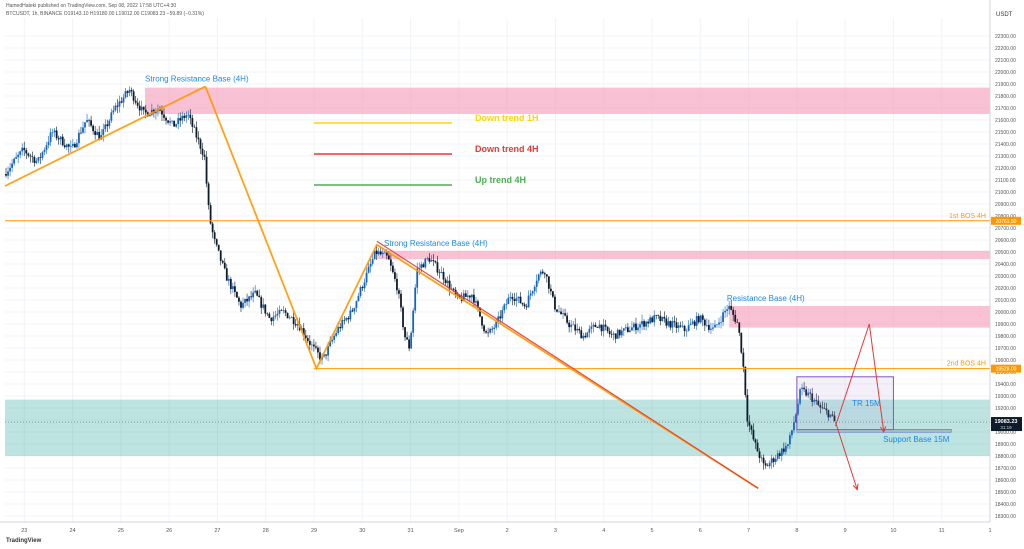 The height and width of the screenshot is (549, 1024). What do you see at coordinates (1005, 157) in the screenshot?
I see `y-tick-label: 21300.00` at bounding box center [1005, 157].